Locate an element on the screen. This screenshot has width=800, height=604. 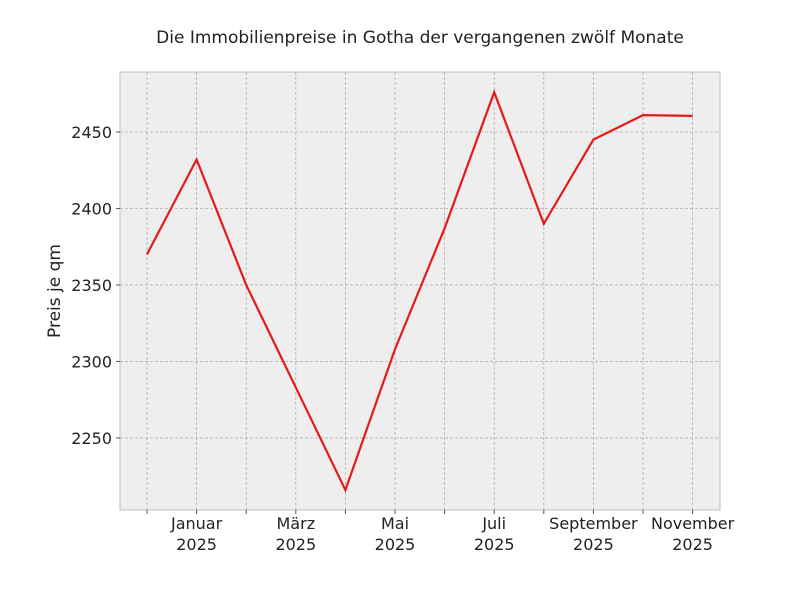
y-tick-label: 2400 is located at coordinates (91, 208).